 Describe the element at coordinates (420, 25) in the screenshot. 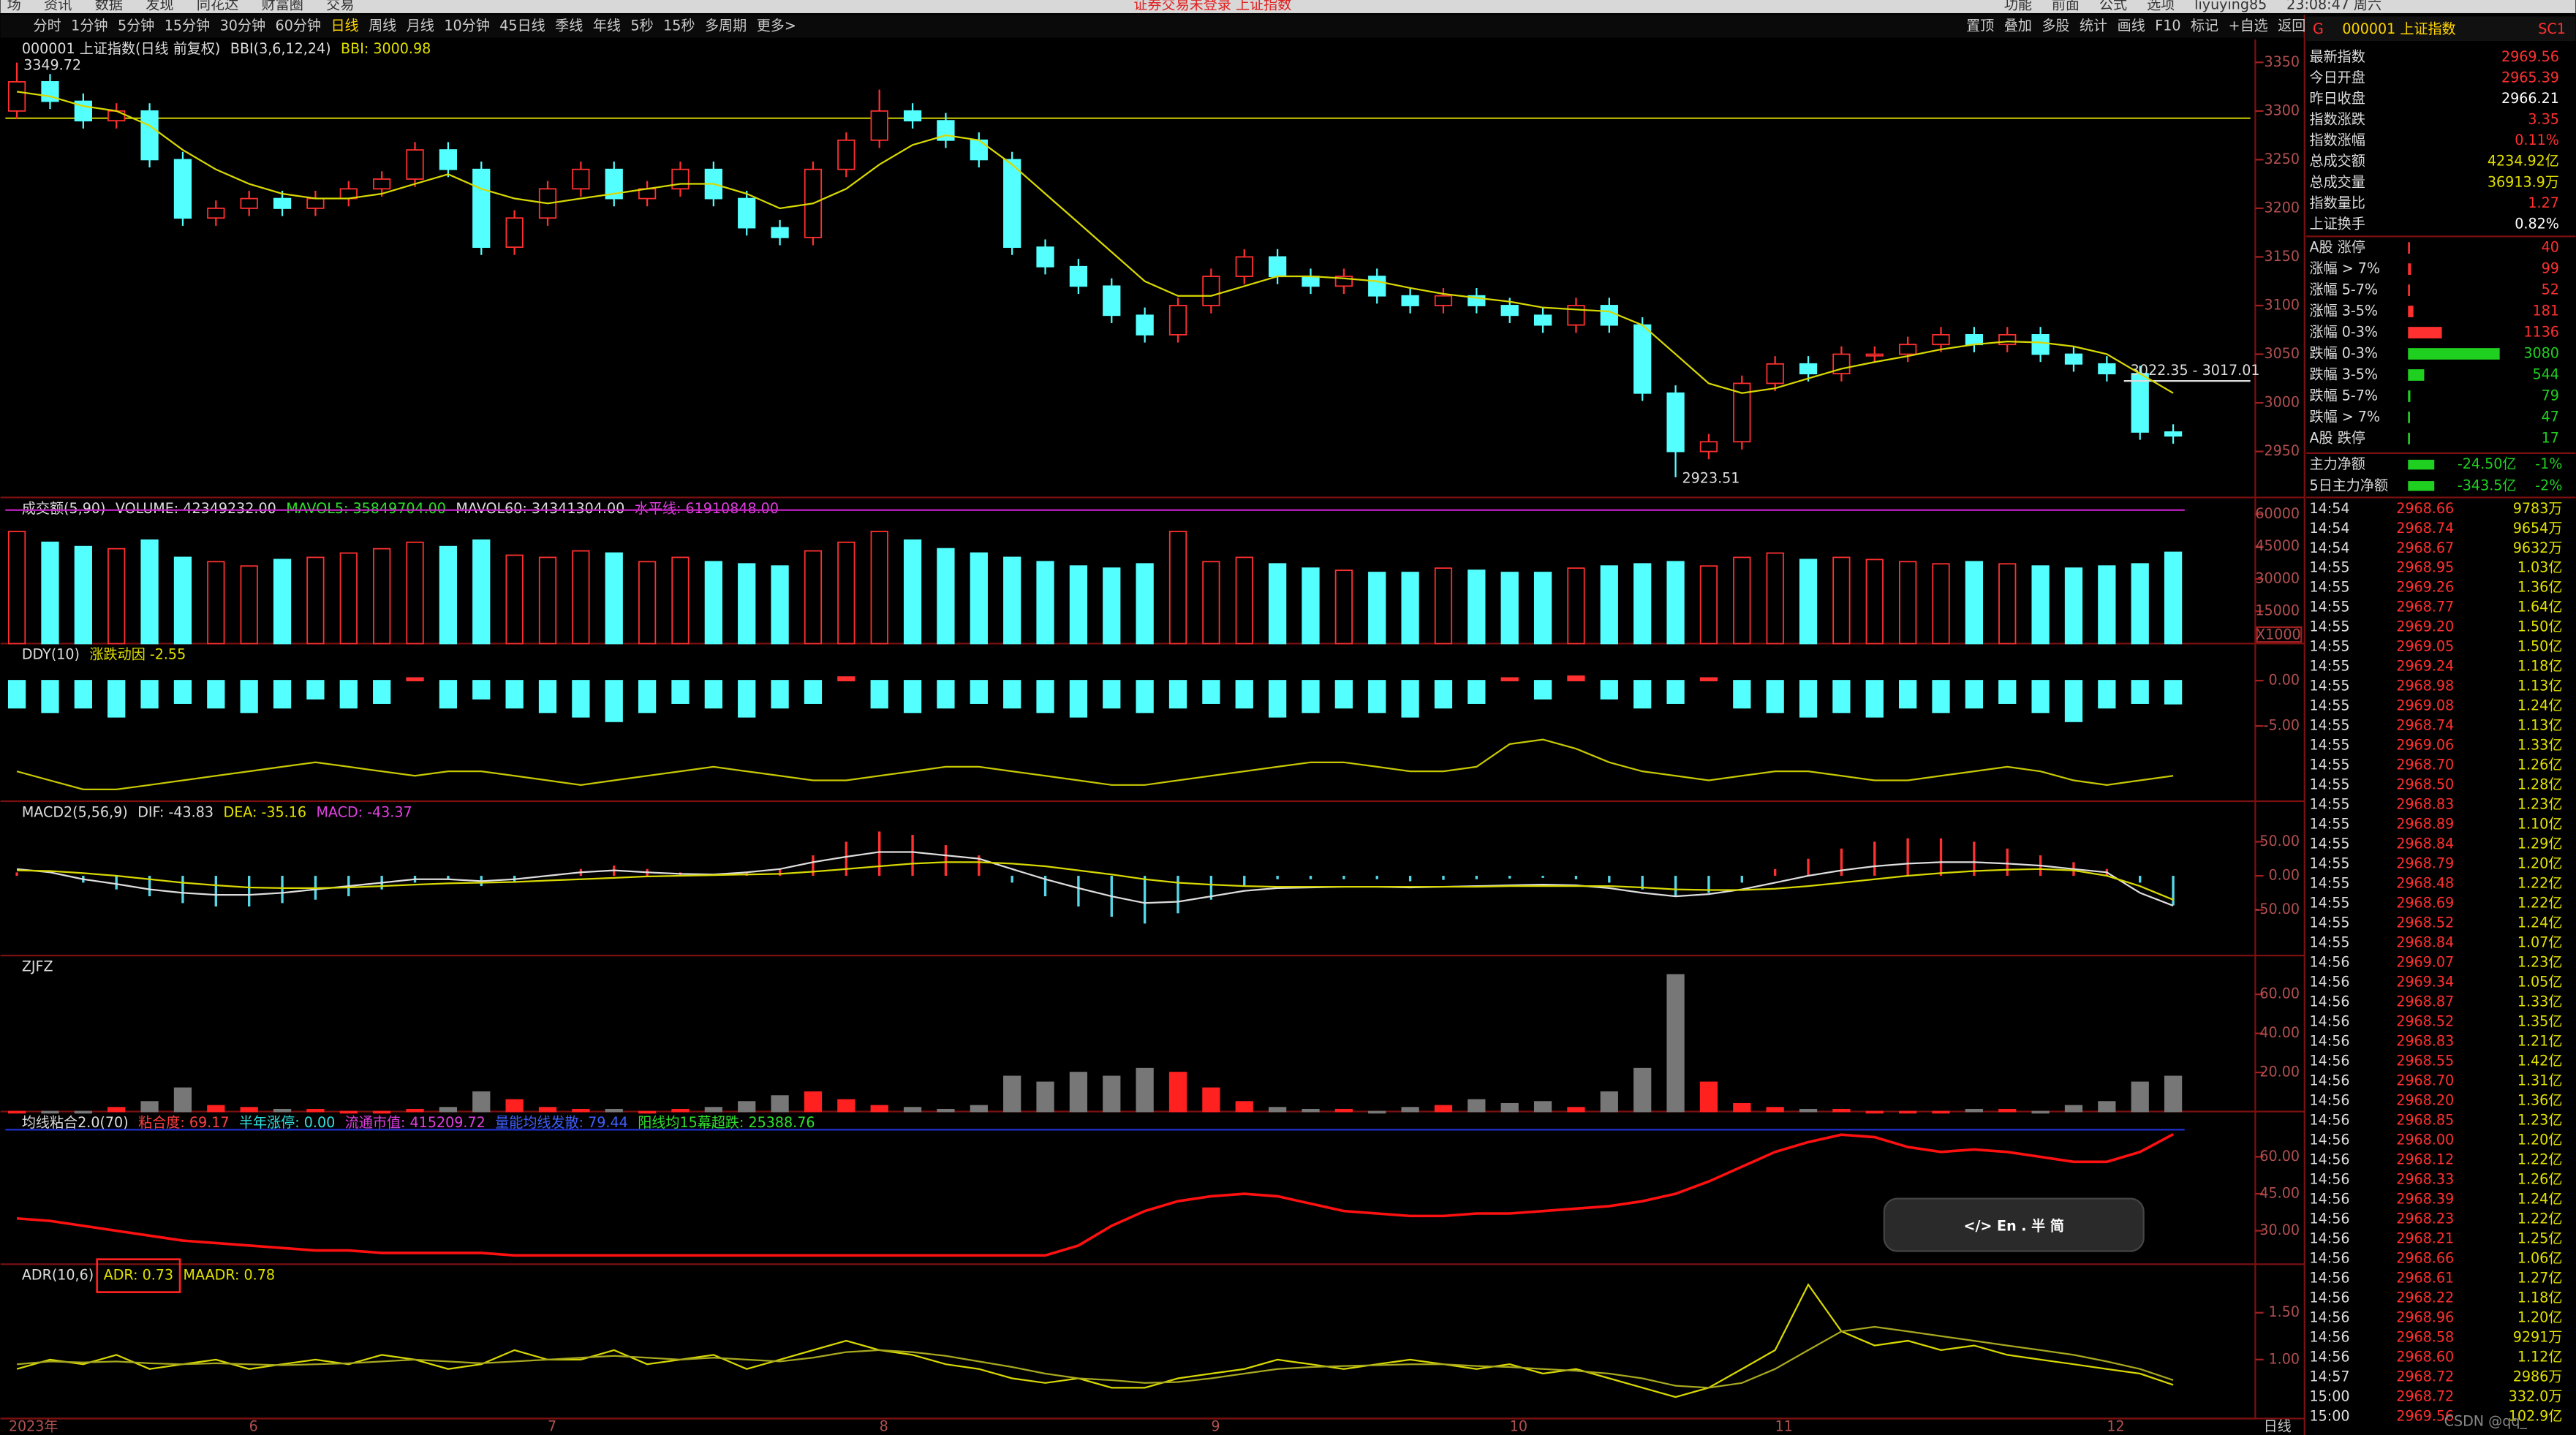

I see `period-button: 月线` at that location.